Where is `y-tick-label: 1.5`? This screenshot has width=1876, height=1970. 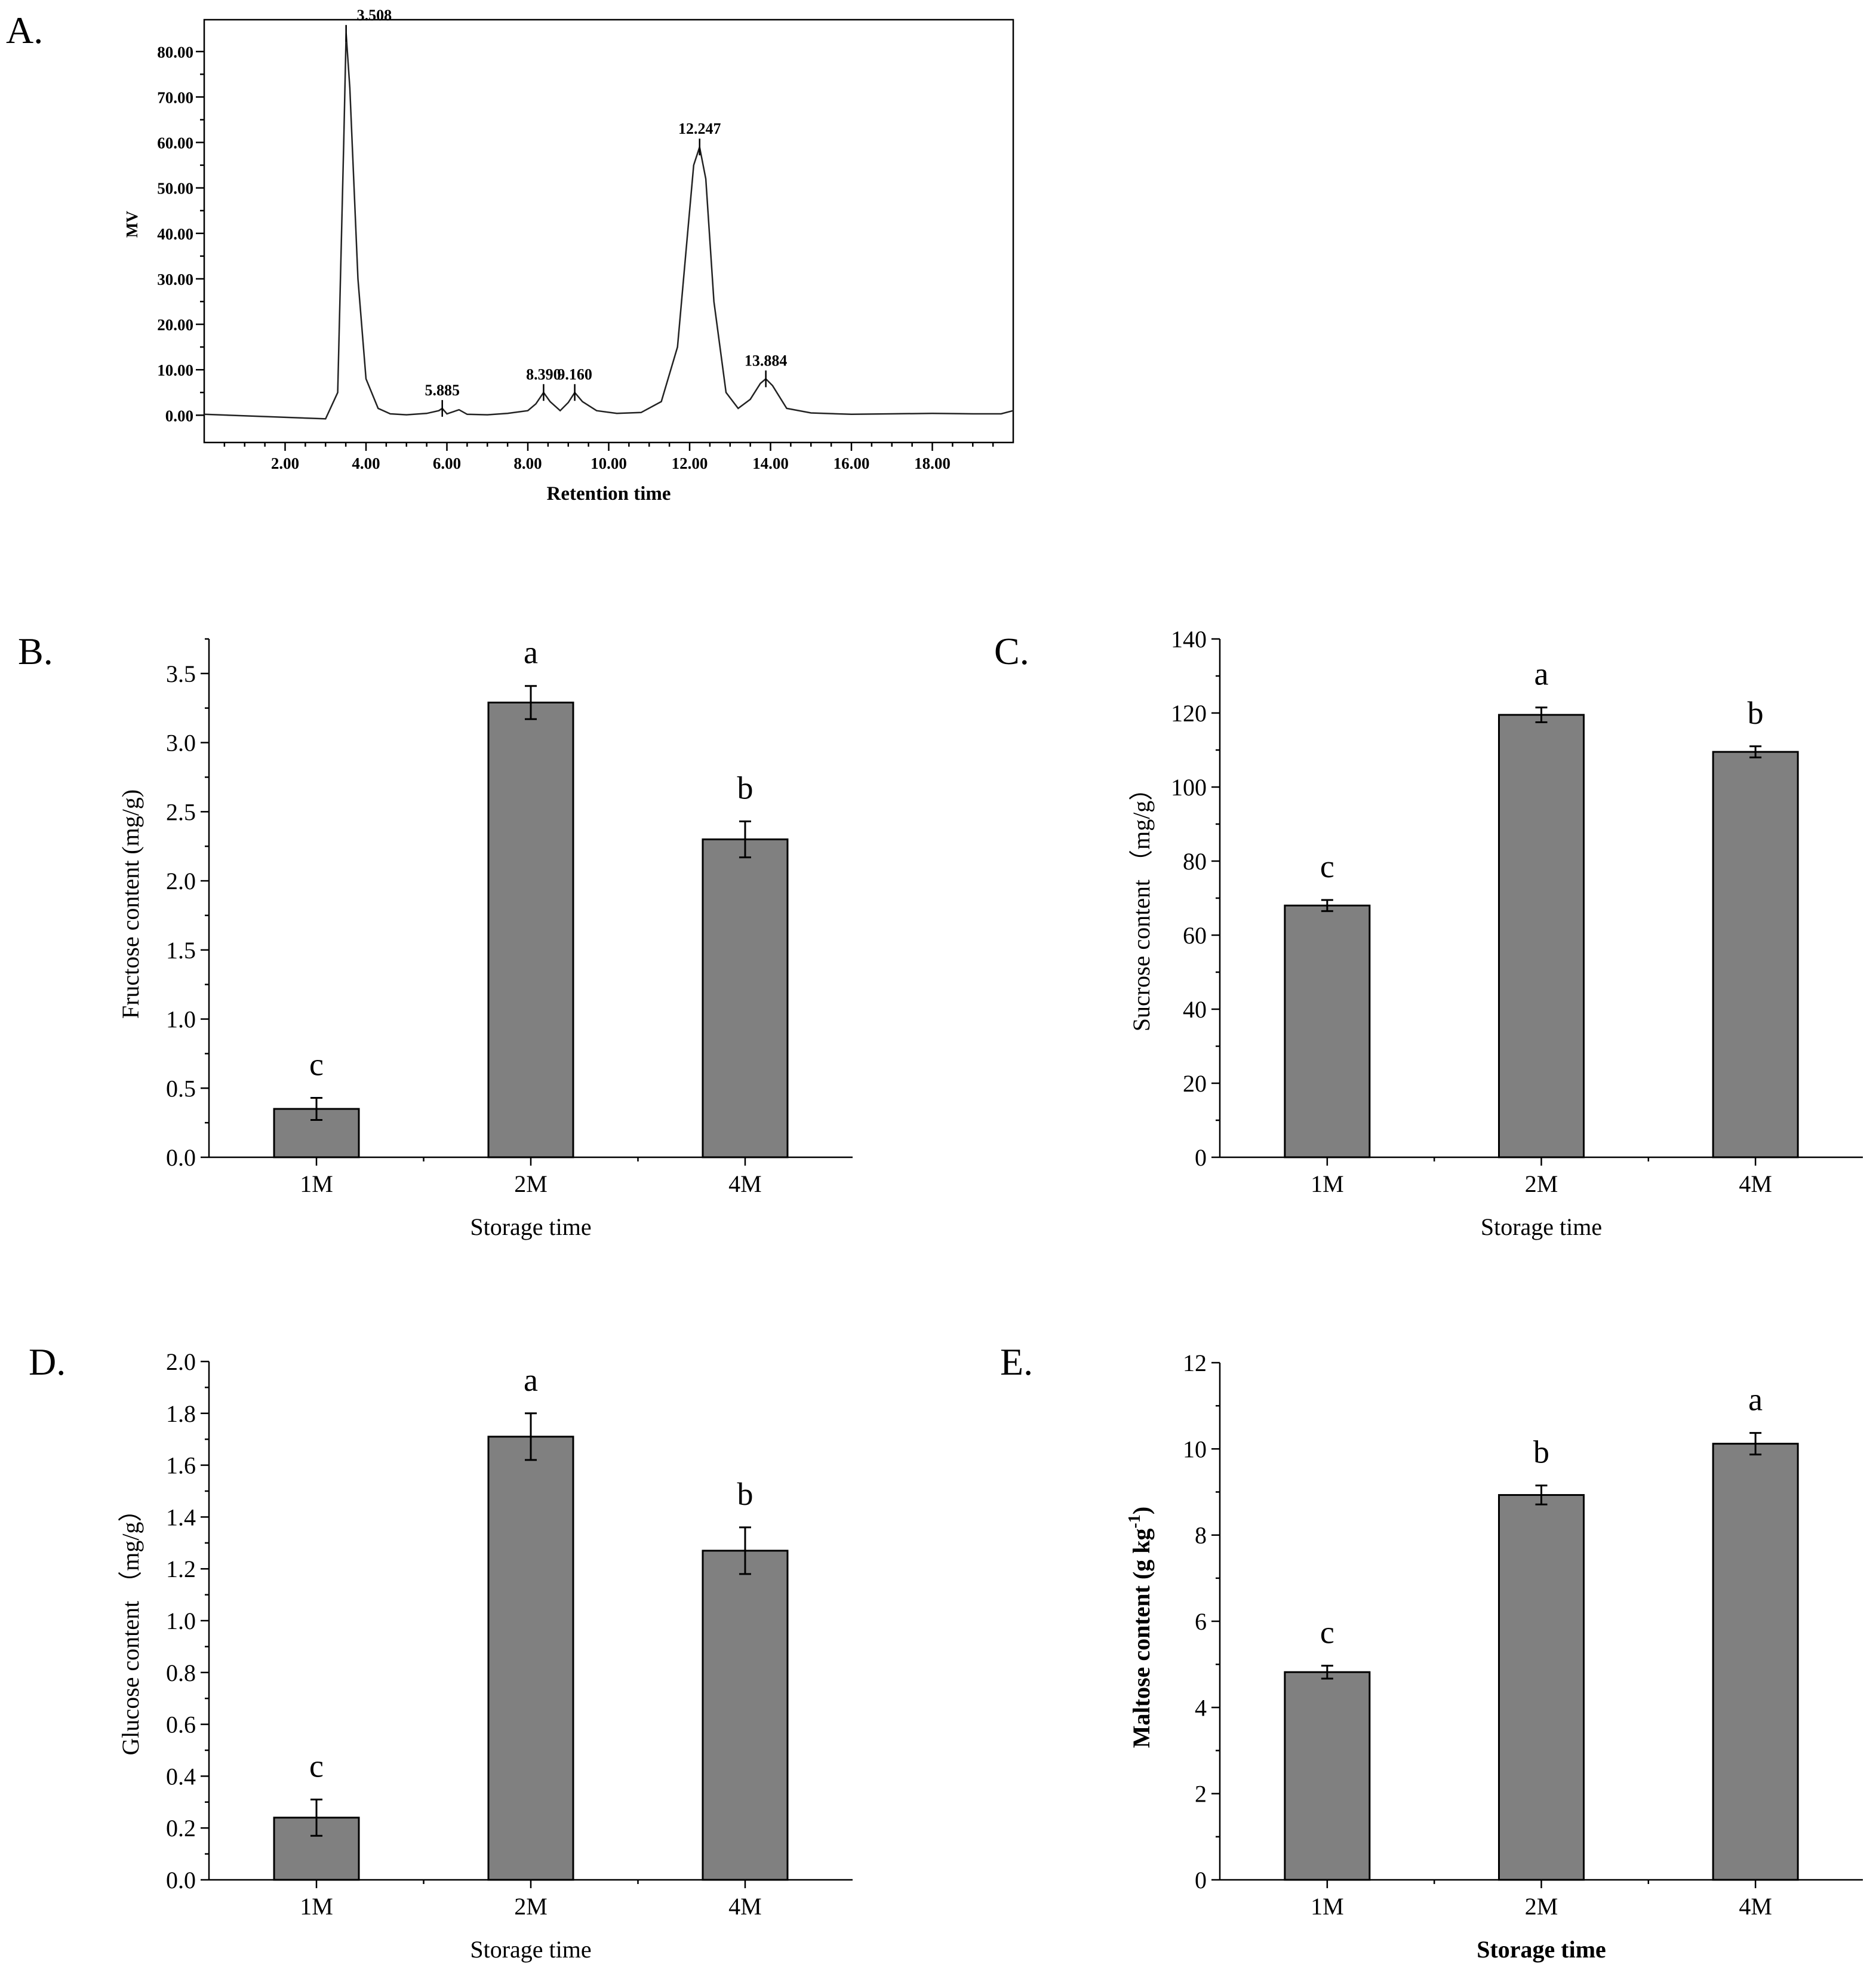 y-tick-label: 1.5 is located at coordinates (181, 950).